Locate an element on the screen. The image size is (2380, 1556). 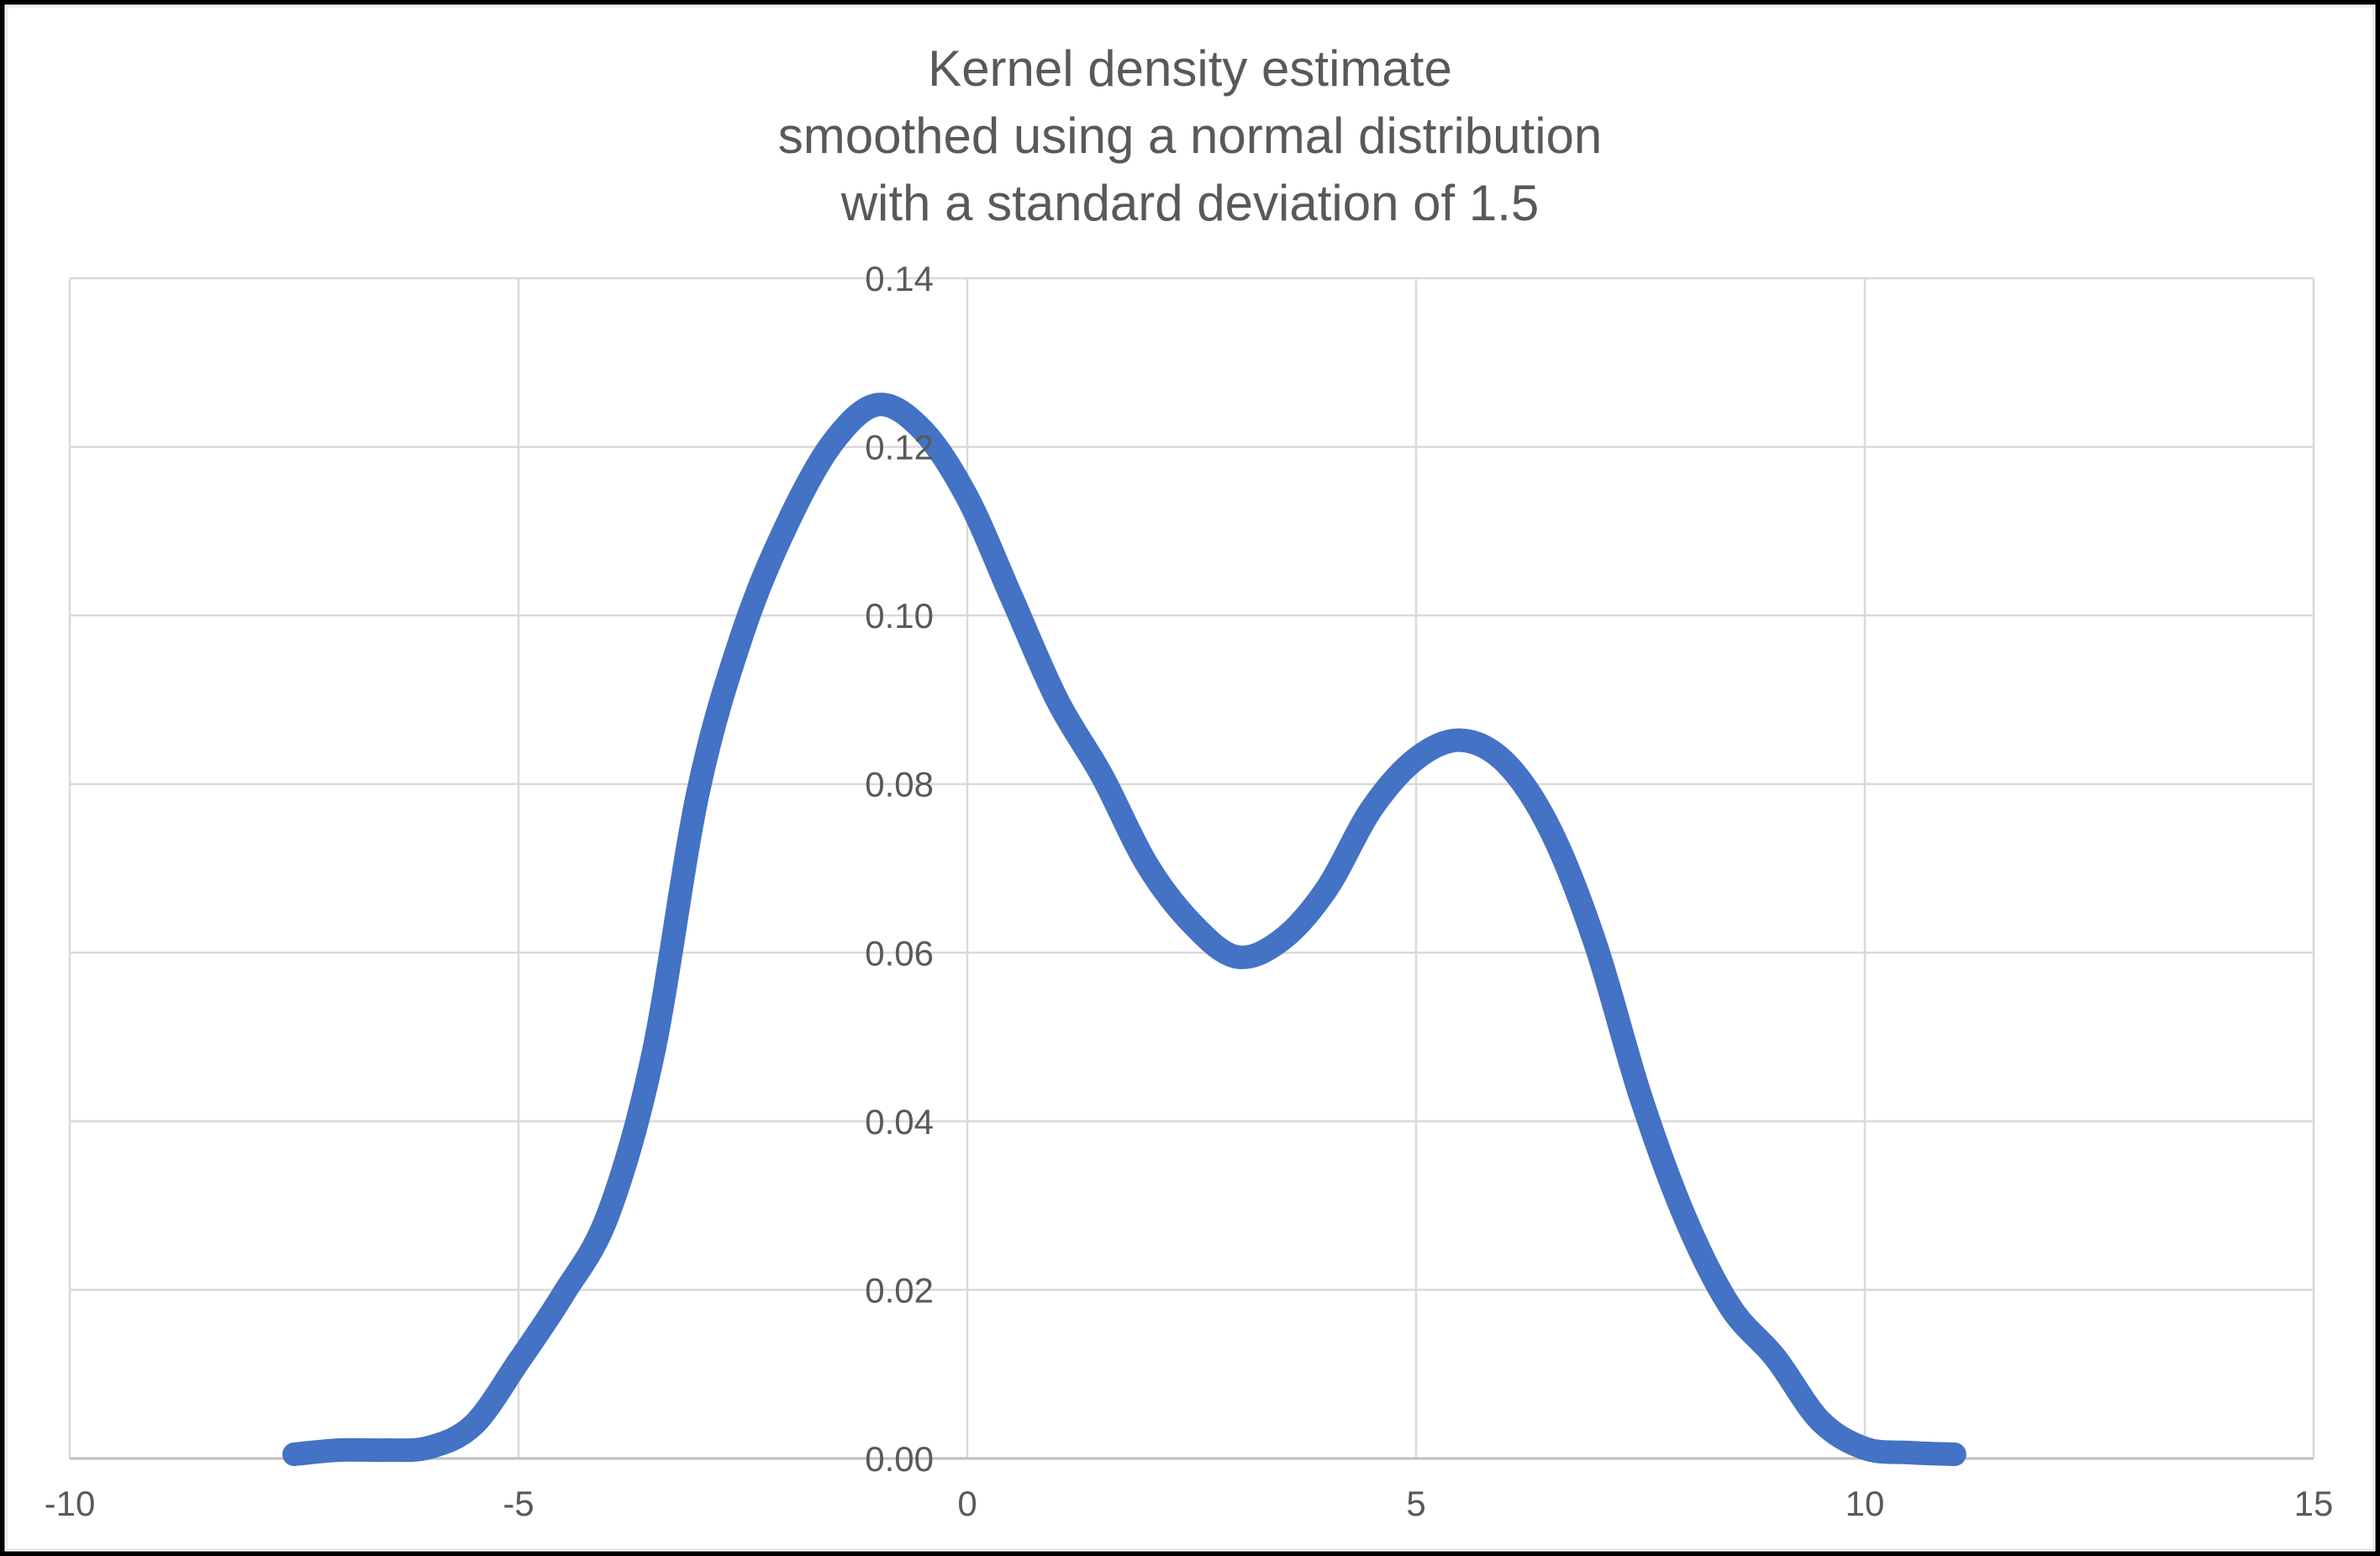
y-tick-label: 0.12 is located at coordinates (899, 447).